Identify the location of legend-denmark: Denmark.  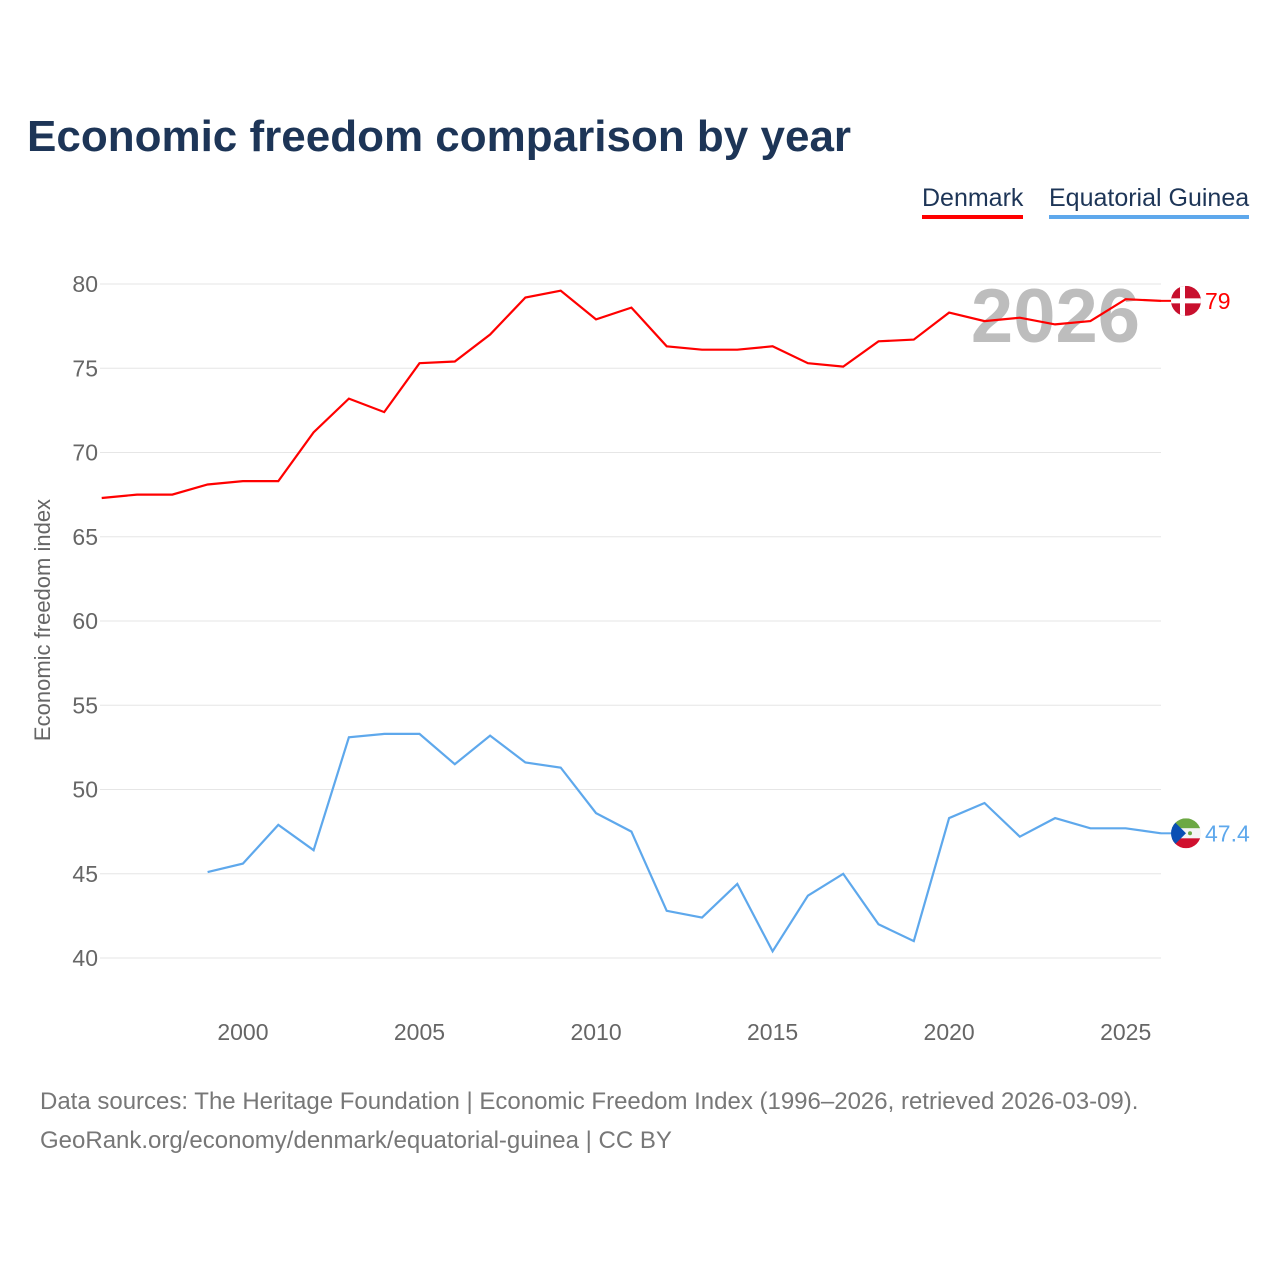
(973, 201).